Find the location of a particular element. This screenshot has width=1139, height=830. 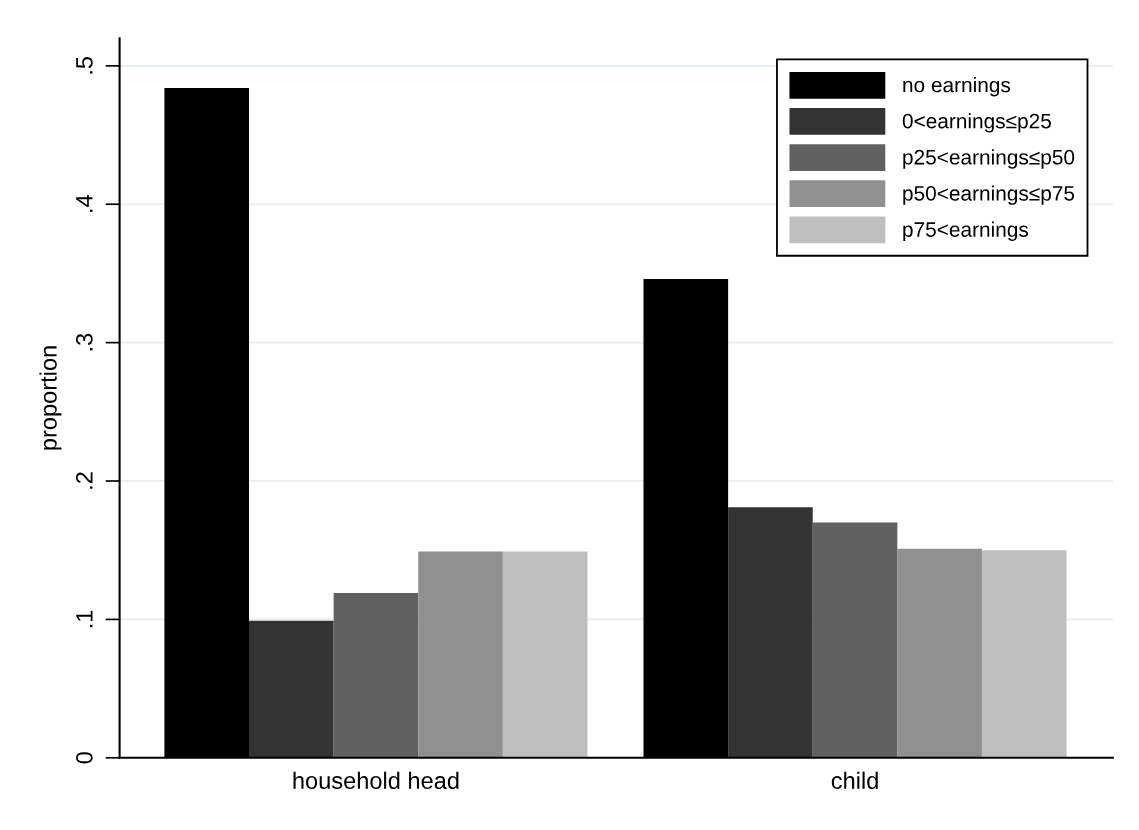

y-axis-title: proportion is located at coordinates (50, 398).